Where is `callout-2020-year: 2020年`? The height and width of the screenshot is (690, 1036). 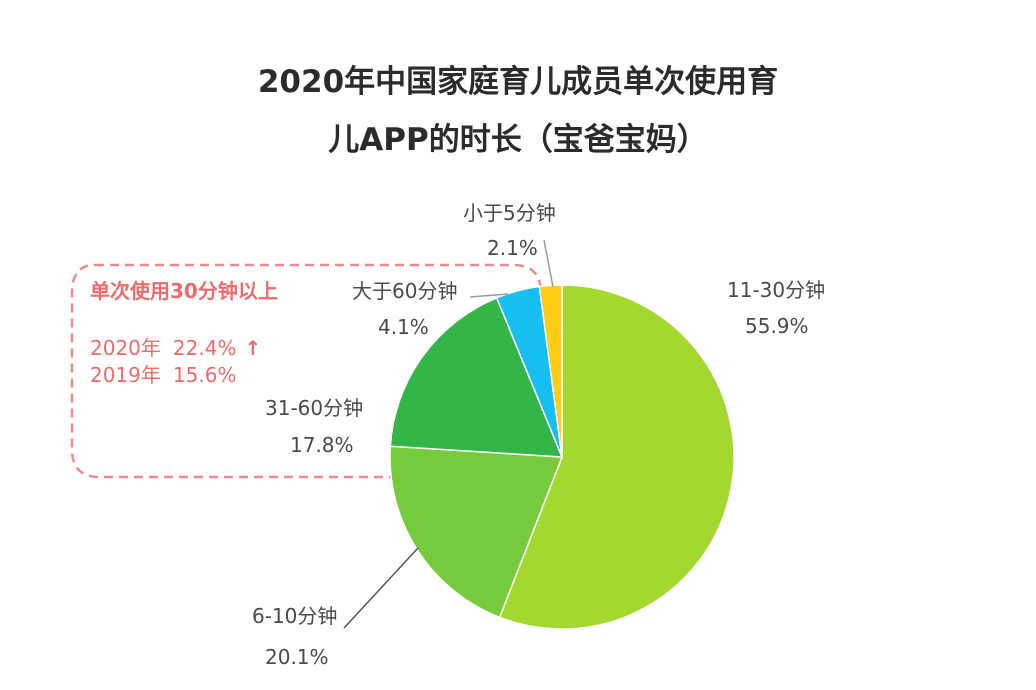 callout-2020-year: 2020年 is located at coordinates (125, 348).